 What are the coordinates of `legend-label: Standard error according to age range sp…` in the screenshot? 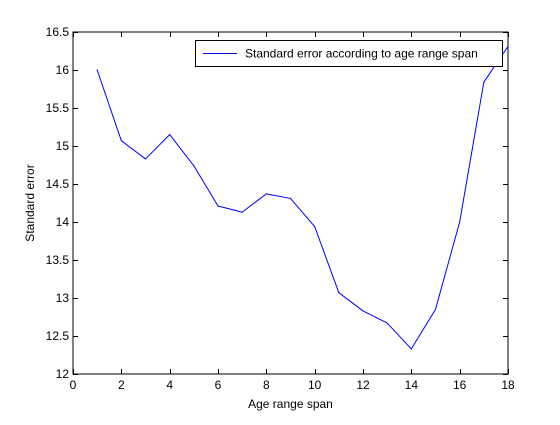 It's located at (361, 54).